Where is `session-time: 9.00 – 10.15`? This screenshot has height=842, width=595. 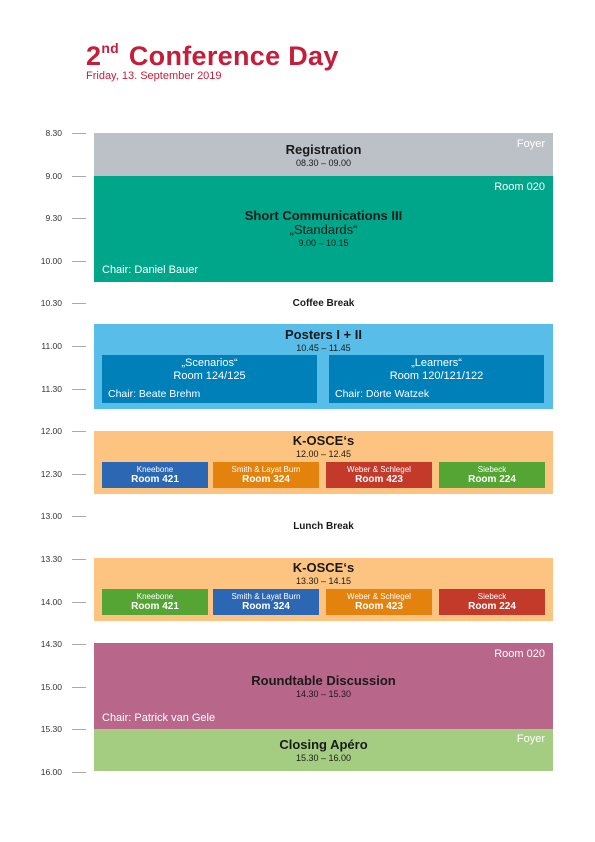 session-time: 9.00 – 10.15 is located at coordinates (323, 243).